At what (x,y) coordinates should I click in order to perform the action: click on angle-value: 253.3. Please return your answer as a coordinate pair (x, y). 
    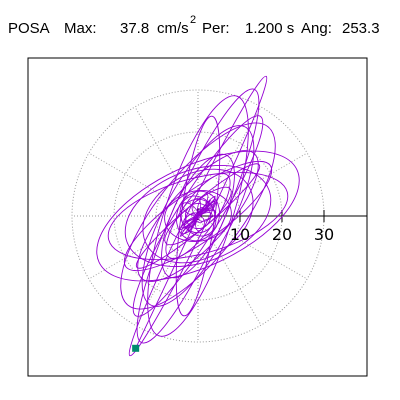
    Looking at the image, I should click on (361, 28).